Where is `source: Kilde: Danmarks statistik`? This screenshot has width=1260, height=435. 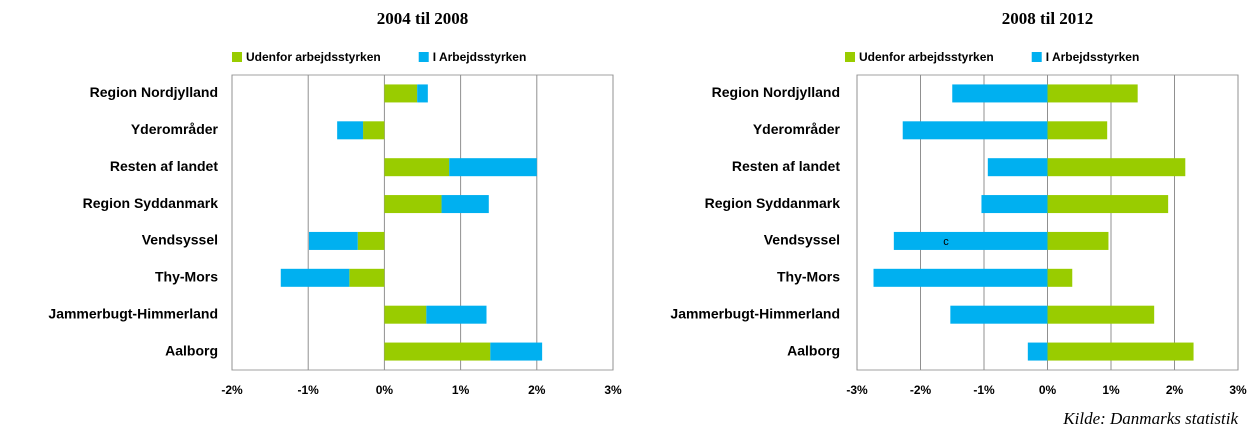 source: Kilde: Danmarks statistik is located at coordinates (1150, 418).